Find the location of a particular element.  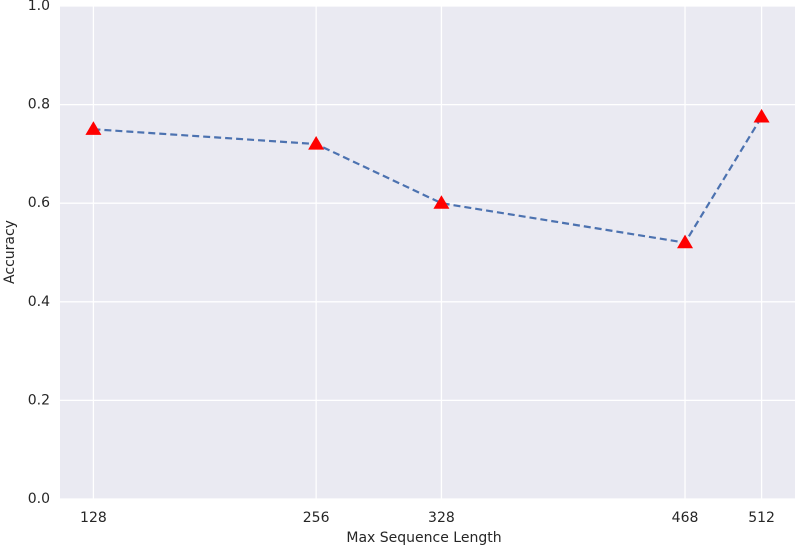

y-tick-label: 0.2 is located at coordinates (39, 400).